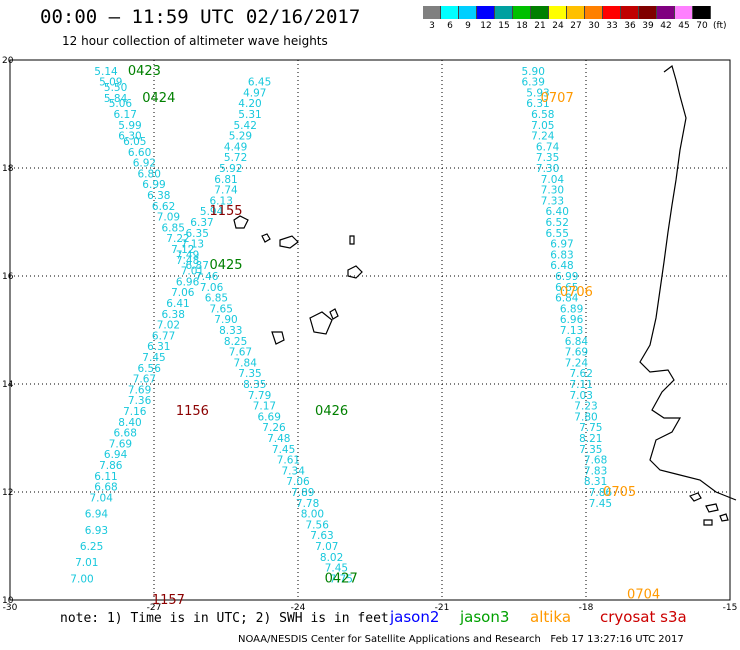 The image size is (740, 650). Describe the element at coordinates (612, 26) in the screenshot. I see `color-legend-label: 33` at that location.